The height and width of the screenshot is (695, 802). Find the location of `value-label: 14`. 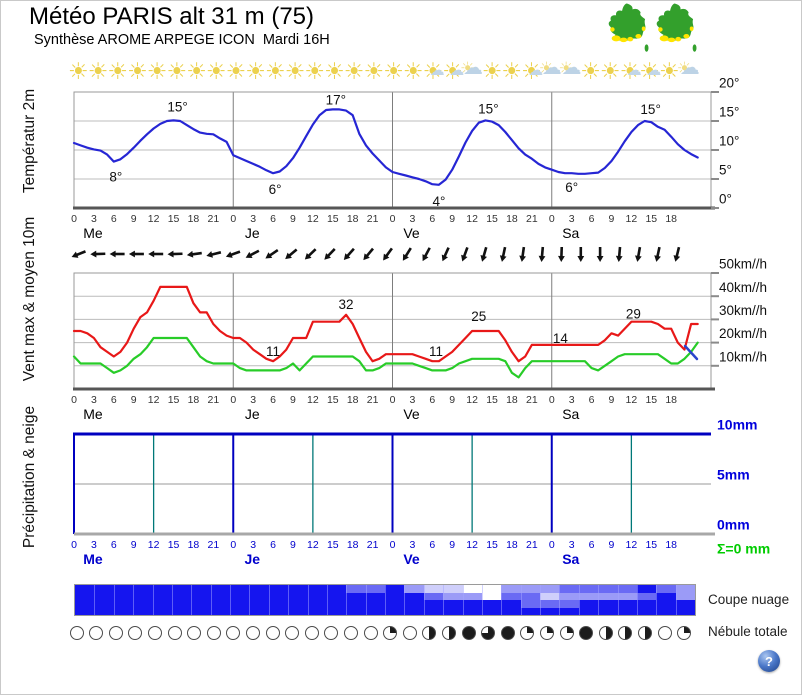

value-label: 14 is located at coordinates (561, 338).